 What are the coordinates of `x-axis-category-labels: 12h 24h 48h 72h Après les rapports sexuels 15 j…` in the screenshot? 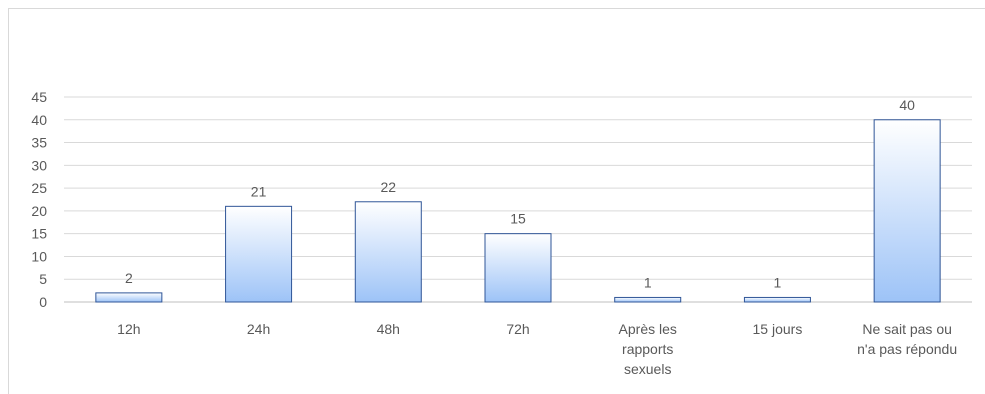 It's located at (537, 349).